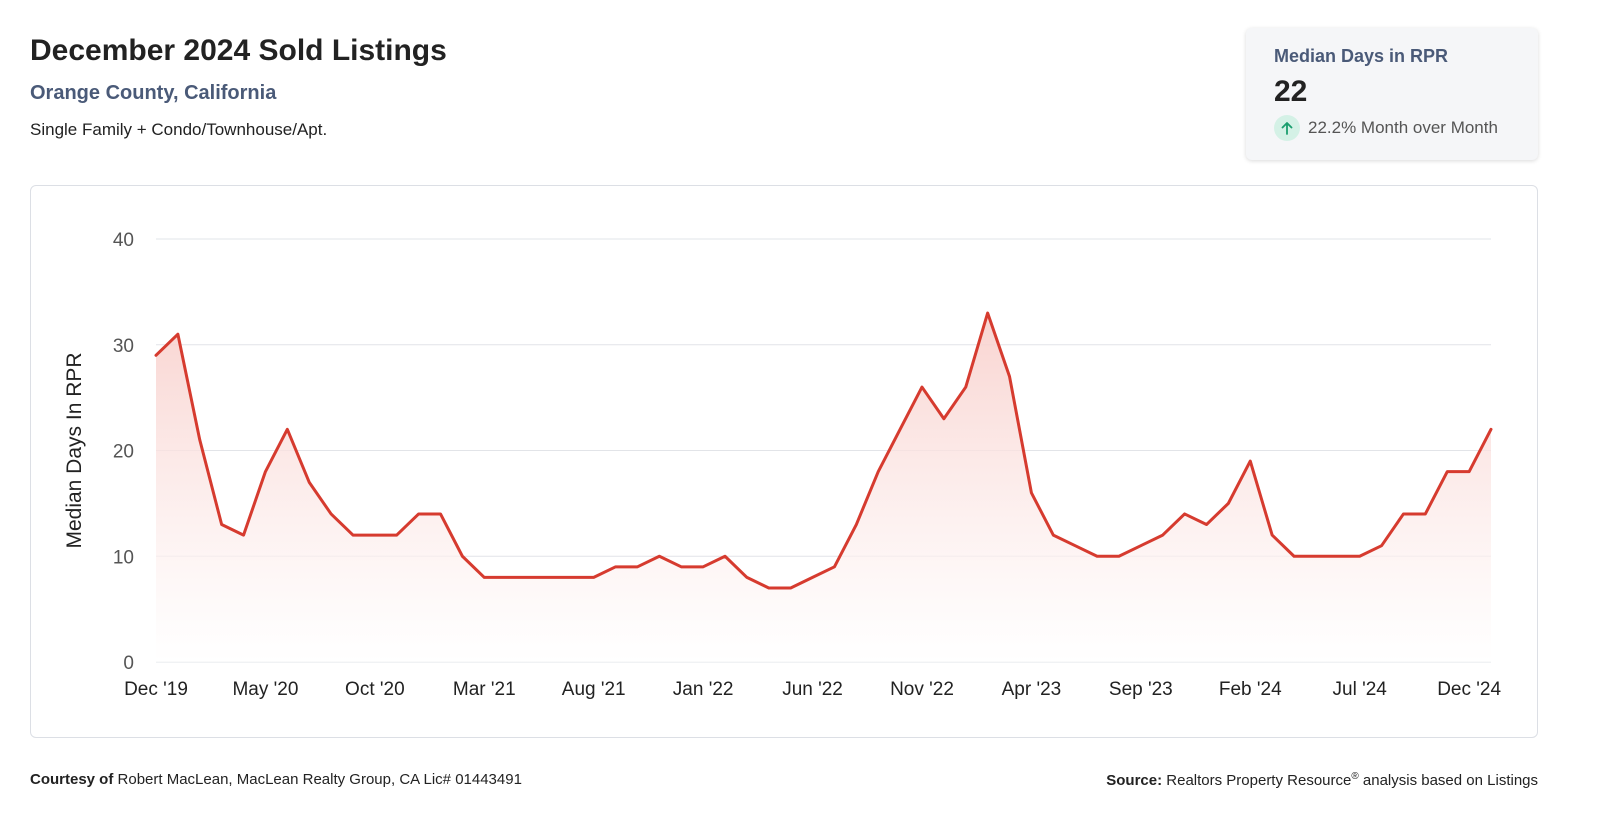 This screenshot has width=1600, height=840. I want to click on property-types-label: Single Family + Condo/Townhouse/Apt., so click(179, 129).